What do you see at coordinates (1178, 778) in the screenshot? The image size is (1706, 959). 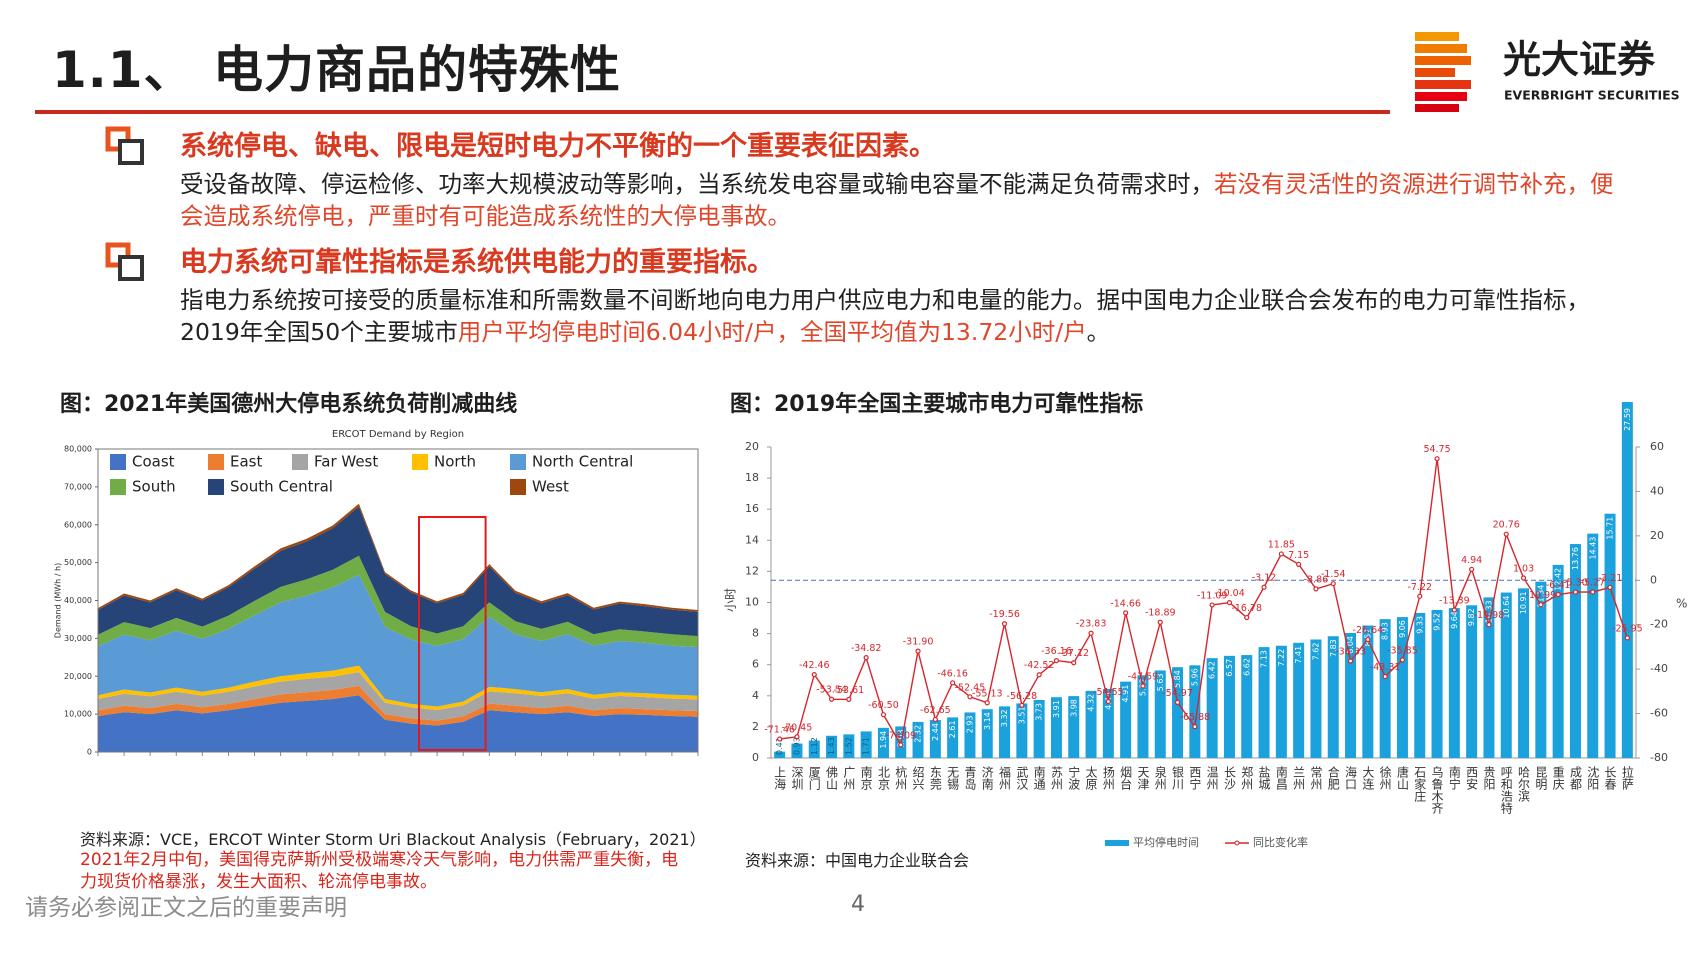 I see `x-tick-label: 银川` at bounding box center [1178, 778].